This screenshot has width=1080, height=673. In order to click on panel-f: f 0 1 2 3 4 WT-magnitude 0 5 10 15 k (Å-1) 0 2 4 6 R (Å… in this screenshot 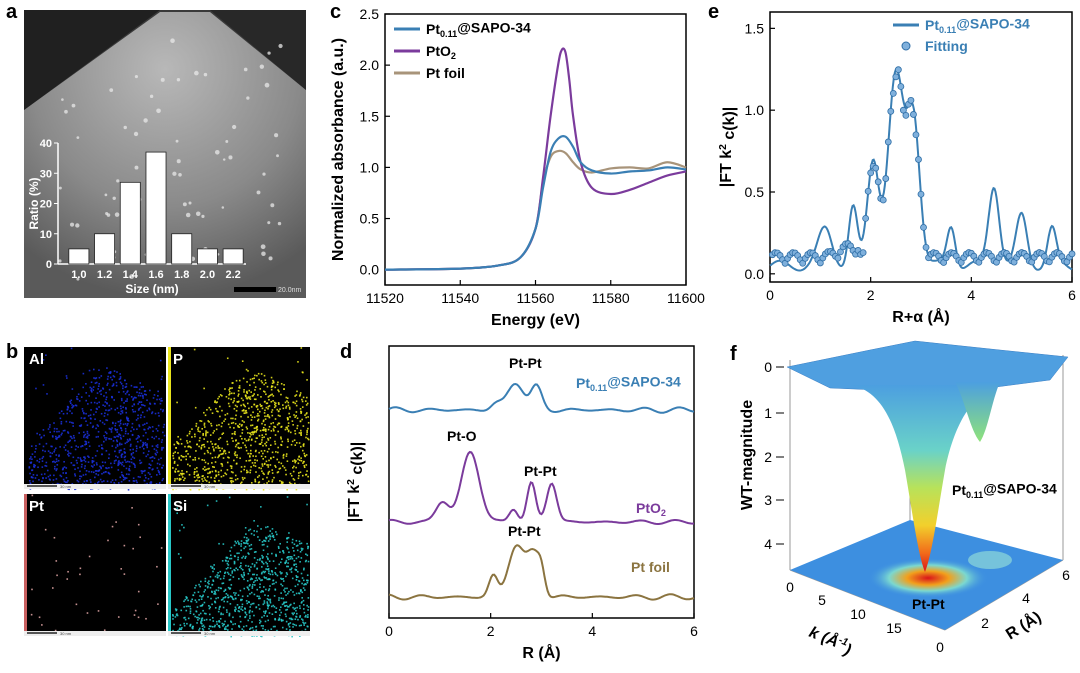, I will do `click(900, 499)`.